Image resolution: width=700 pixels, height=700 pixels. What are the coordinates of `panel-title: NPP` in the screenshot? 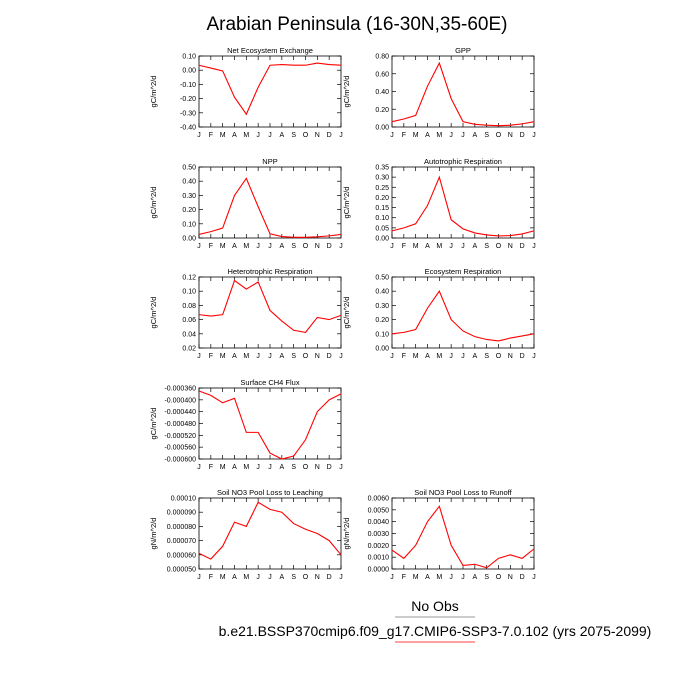 It's located at (269, 161).